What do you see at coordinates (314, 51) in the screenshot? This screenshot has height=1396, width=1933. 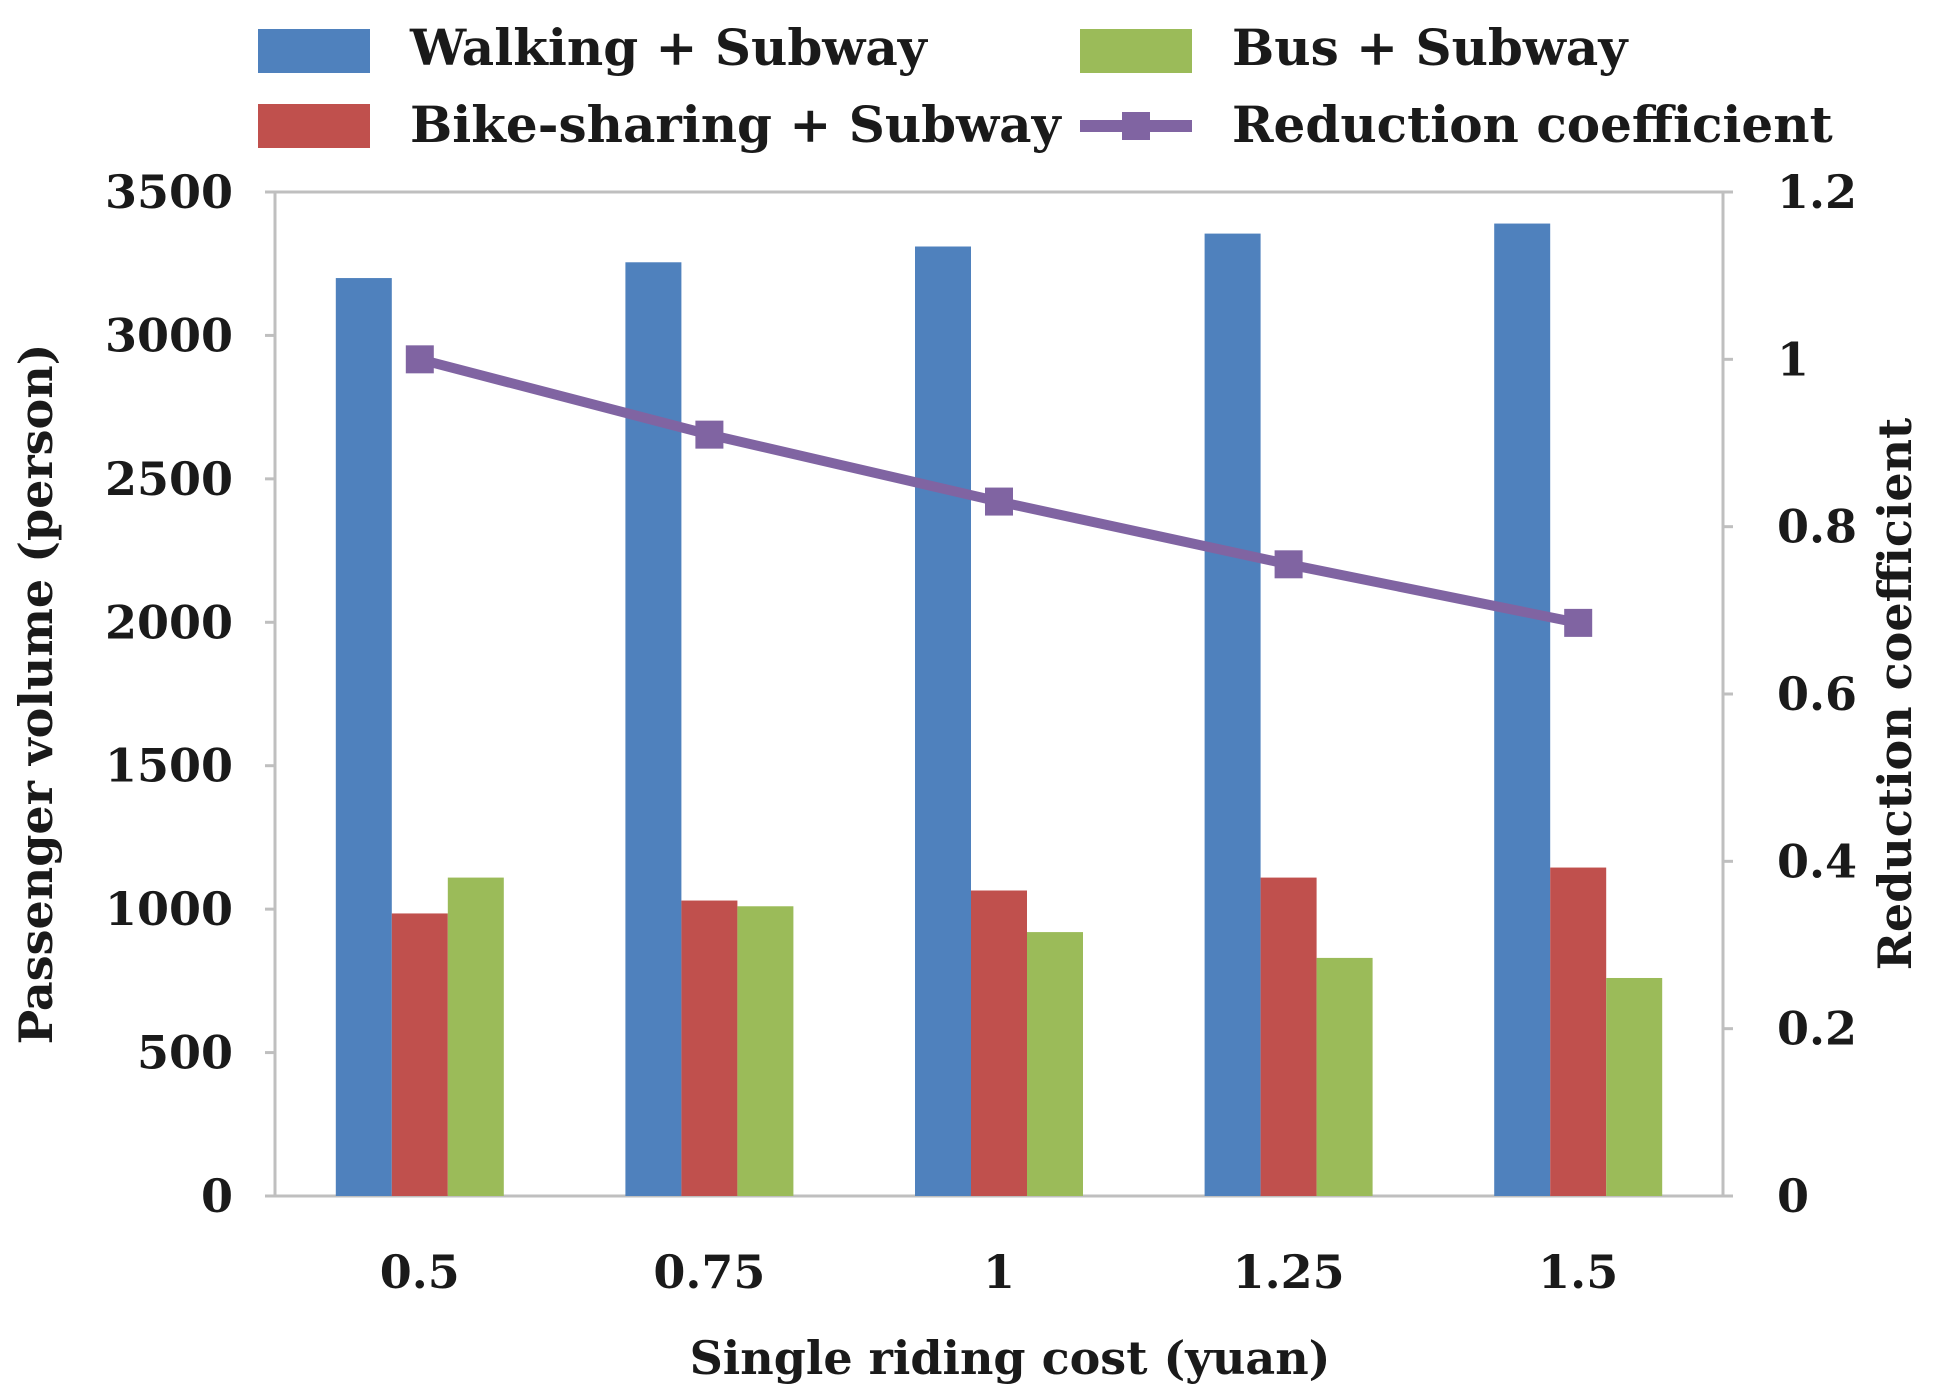 I see `legend-swatch-walking-subway` at bounding box center [314, 51].